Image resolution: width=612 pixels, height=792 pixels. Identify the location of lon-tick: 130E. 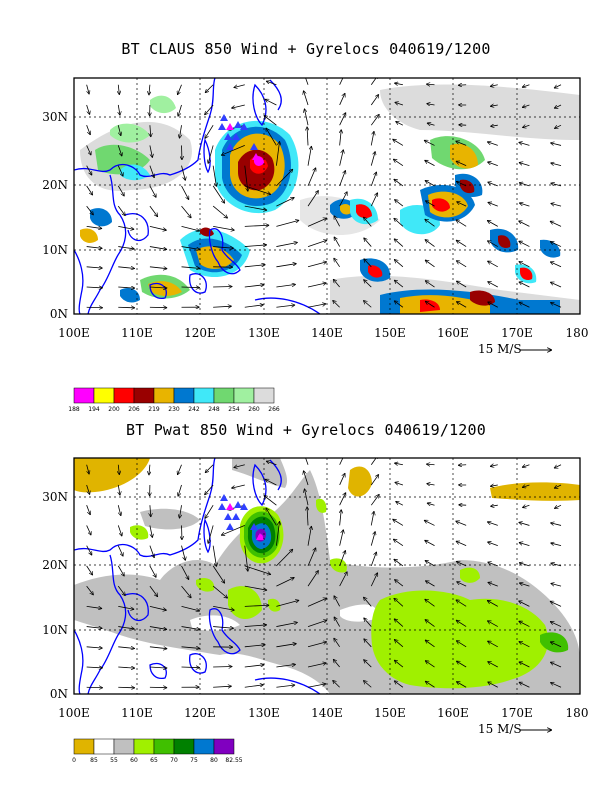
(264, 713).